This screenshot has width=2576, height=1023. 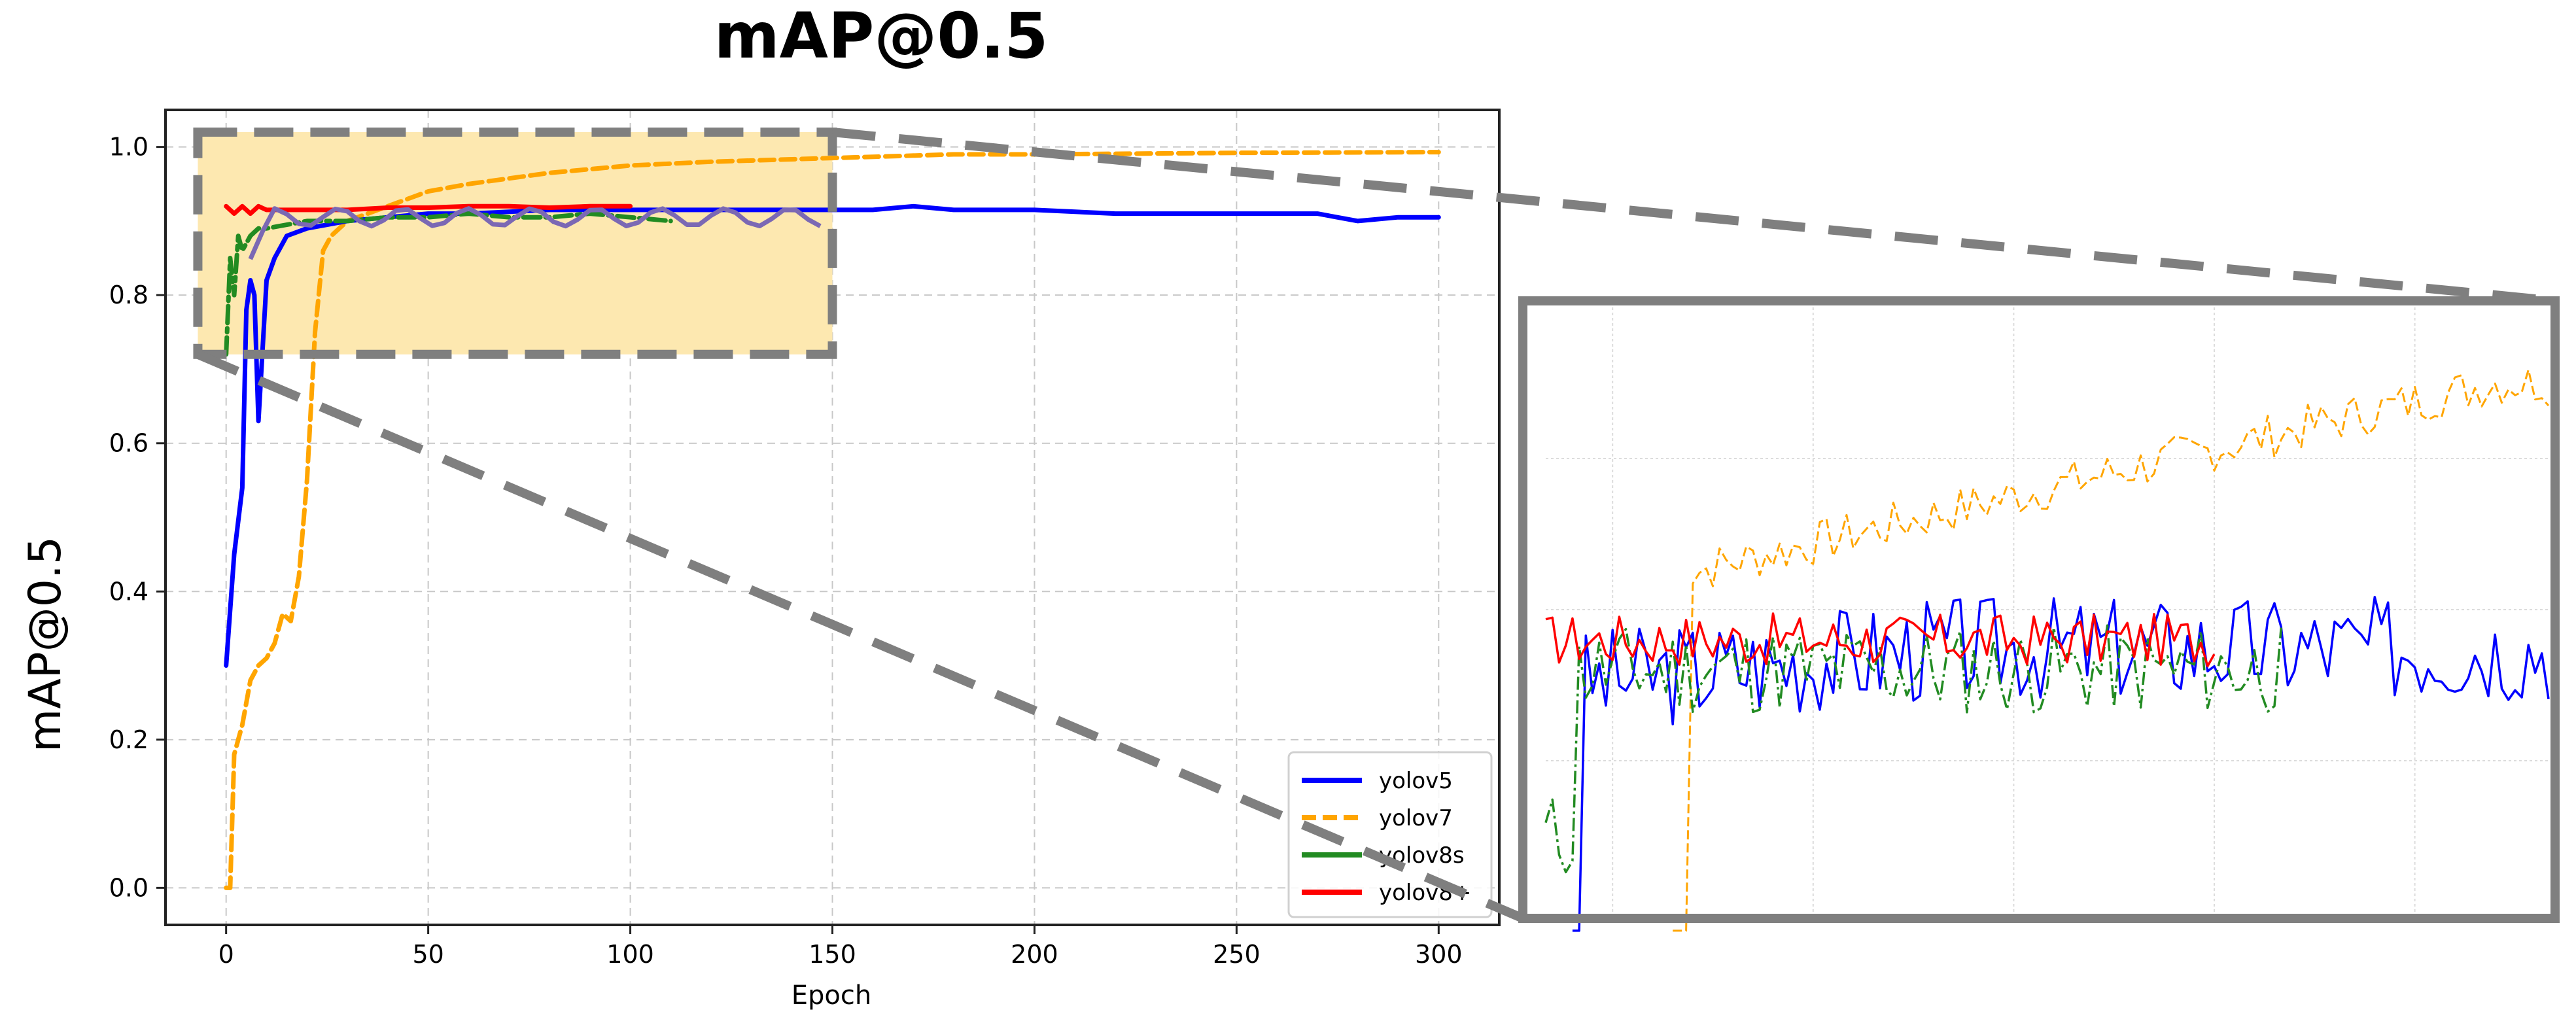 What do you see at coordinates (881, 36) in the screenshot?
I see `figure-title: mAP@0.5` at bounding box center [881, 36].